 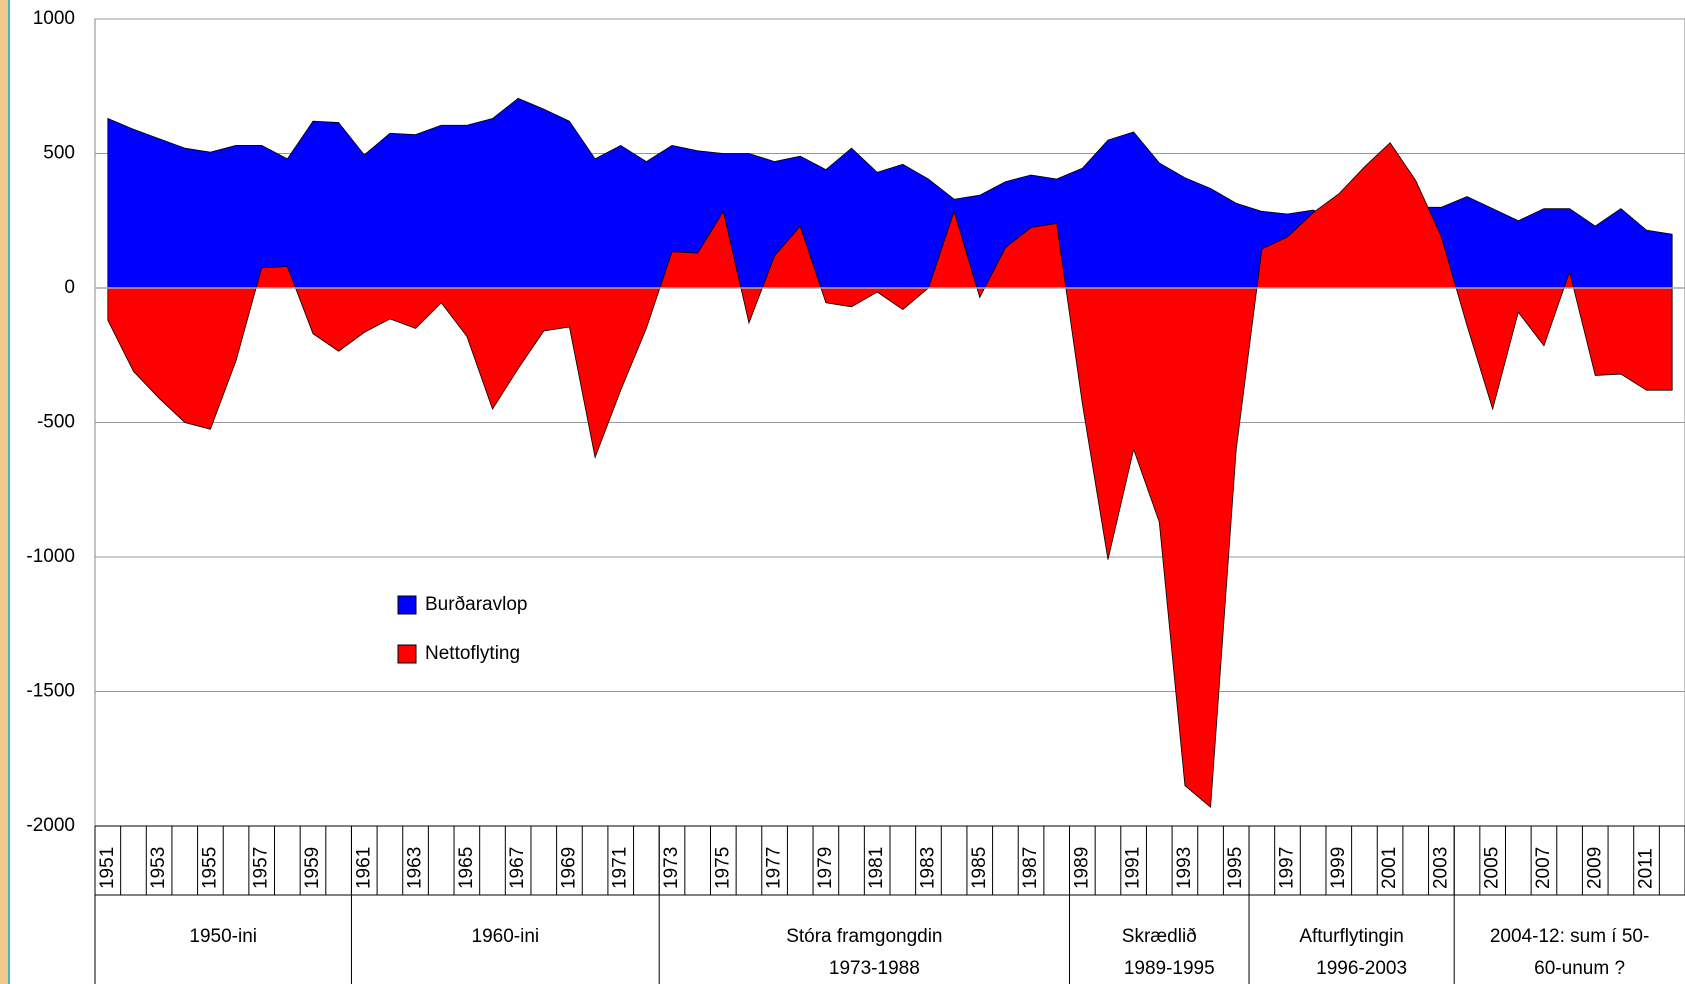 I want to click on x-tick-label: 1993, so click(x=1184, y=868).